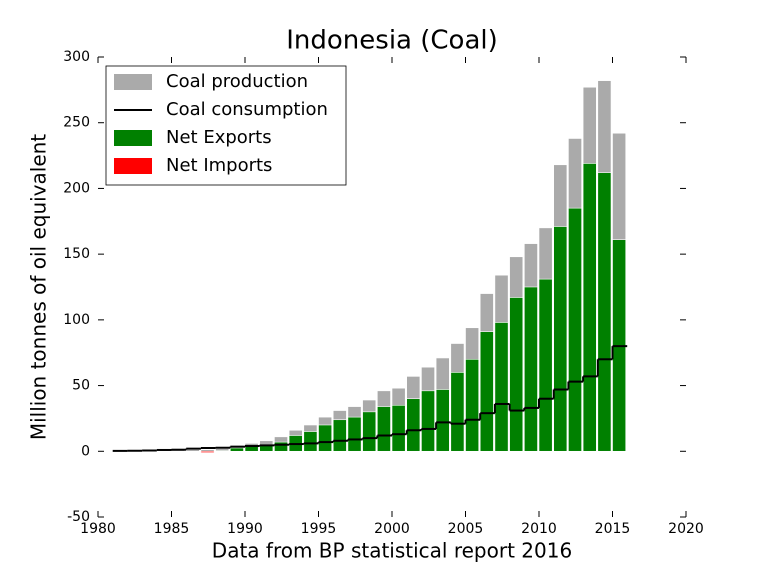  What do you see at coordinates (686, 529) in the screenshot?
I see `x-tick-label: 2020` at bounding box center [686, 529].